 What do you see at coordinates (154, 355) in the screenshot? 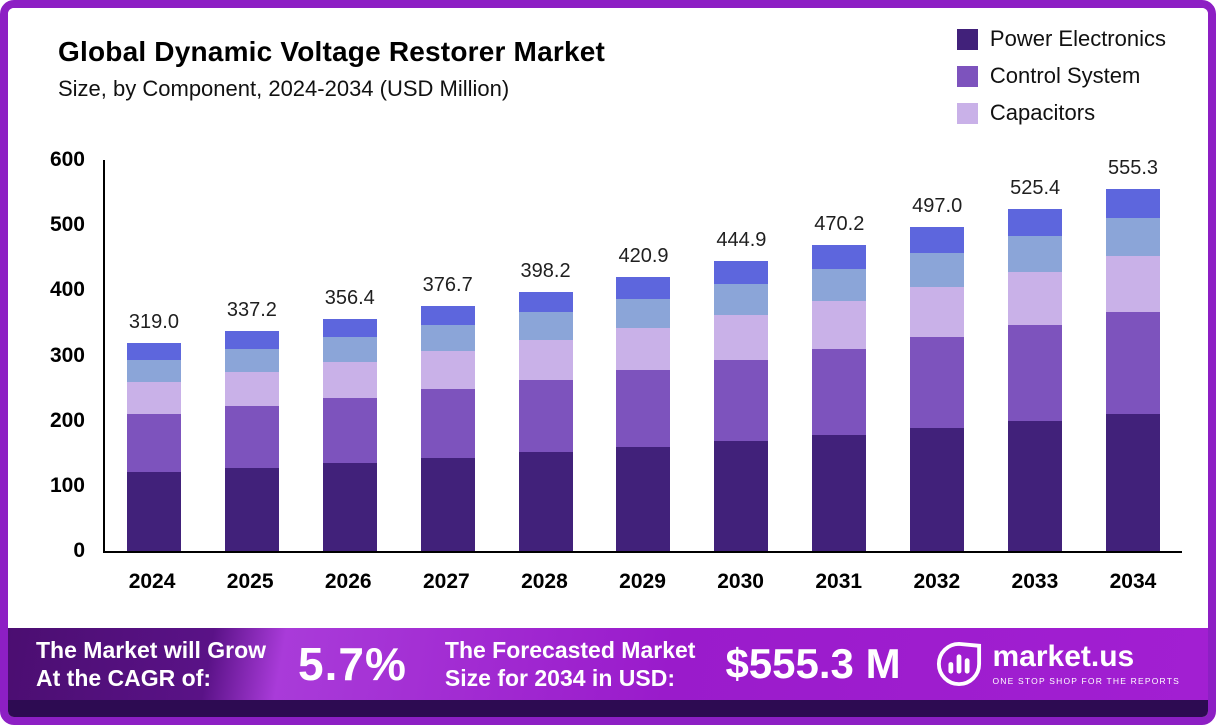
I see `bar-slot: 319.0` at bounding box center [154, 355].